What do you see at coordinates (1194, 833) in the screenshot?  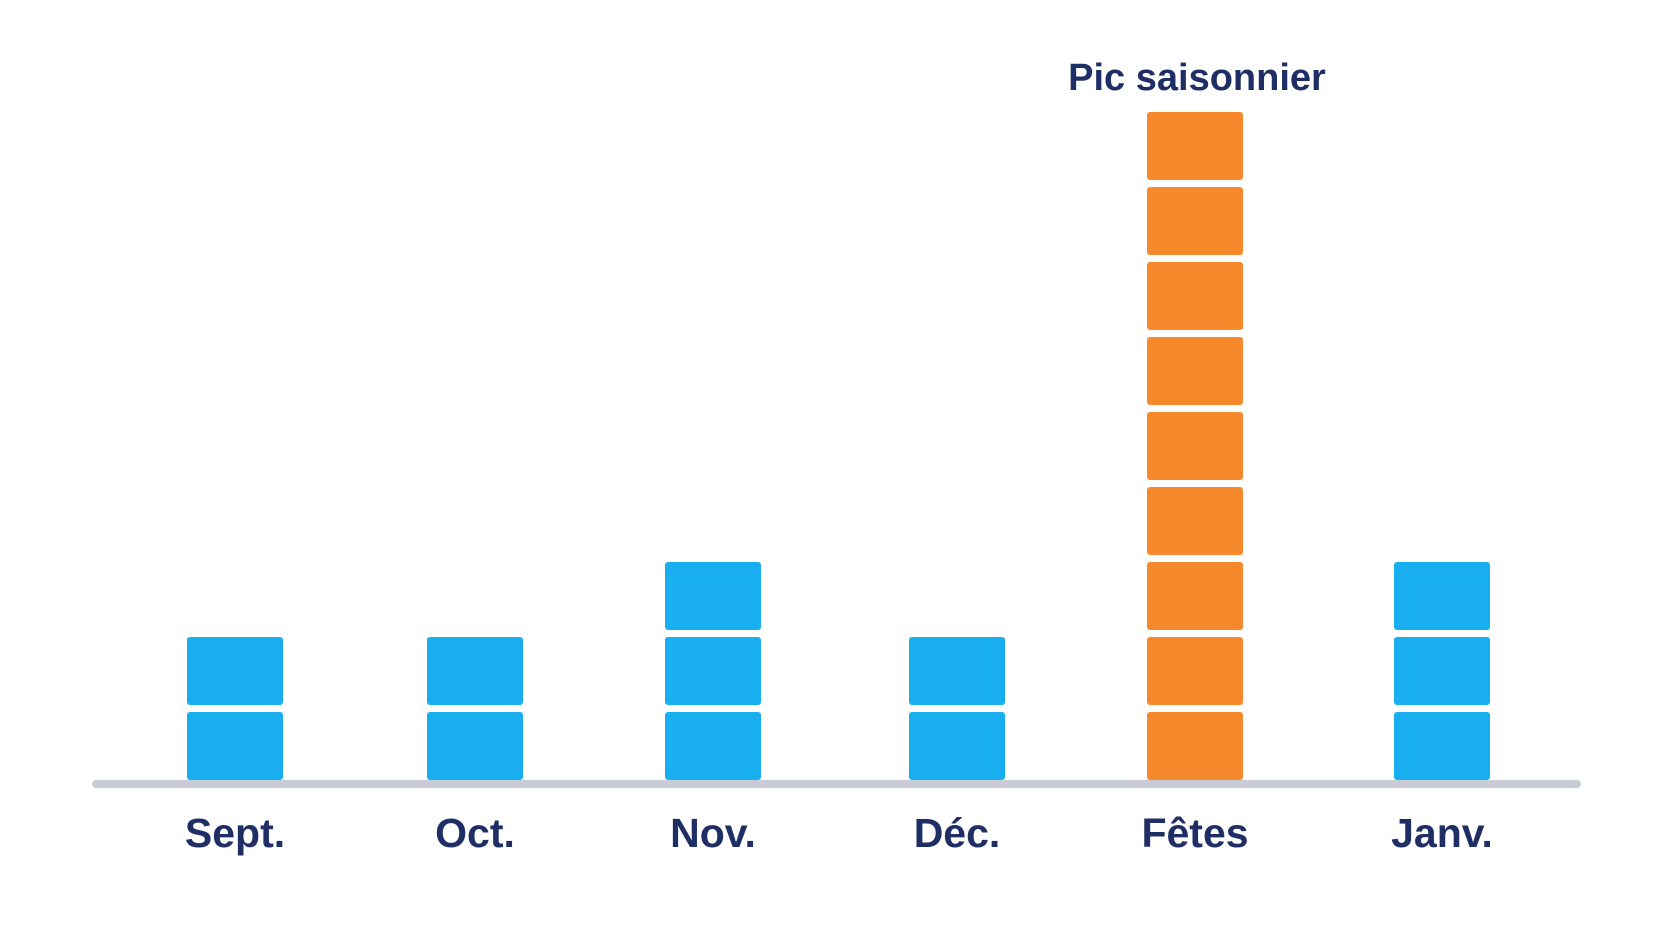 I see `x-tick-label-fetes: Fêtes` at bounding box center [1194, 833].